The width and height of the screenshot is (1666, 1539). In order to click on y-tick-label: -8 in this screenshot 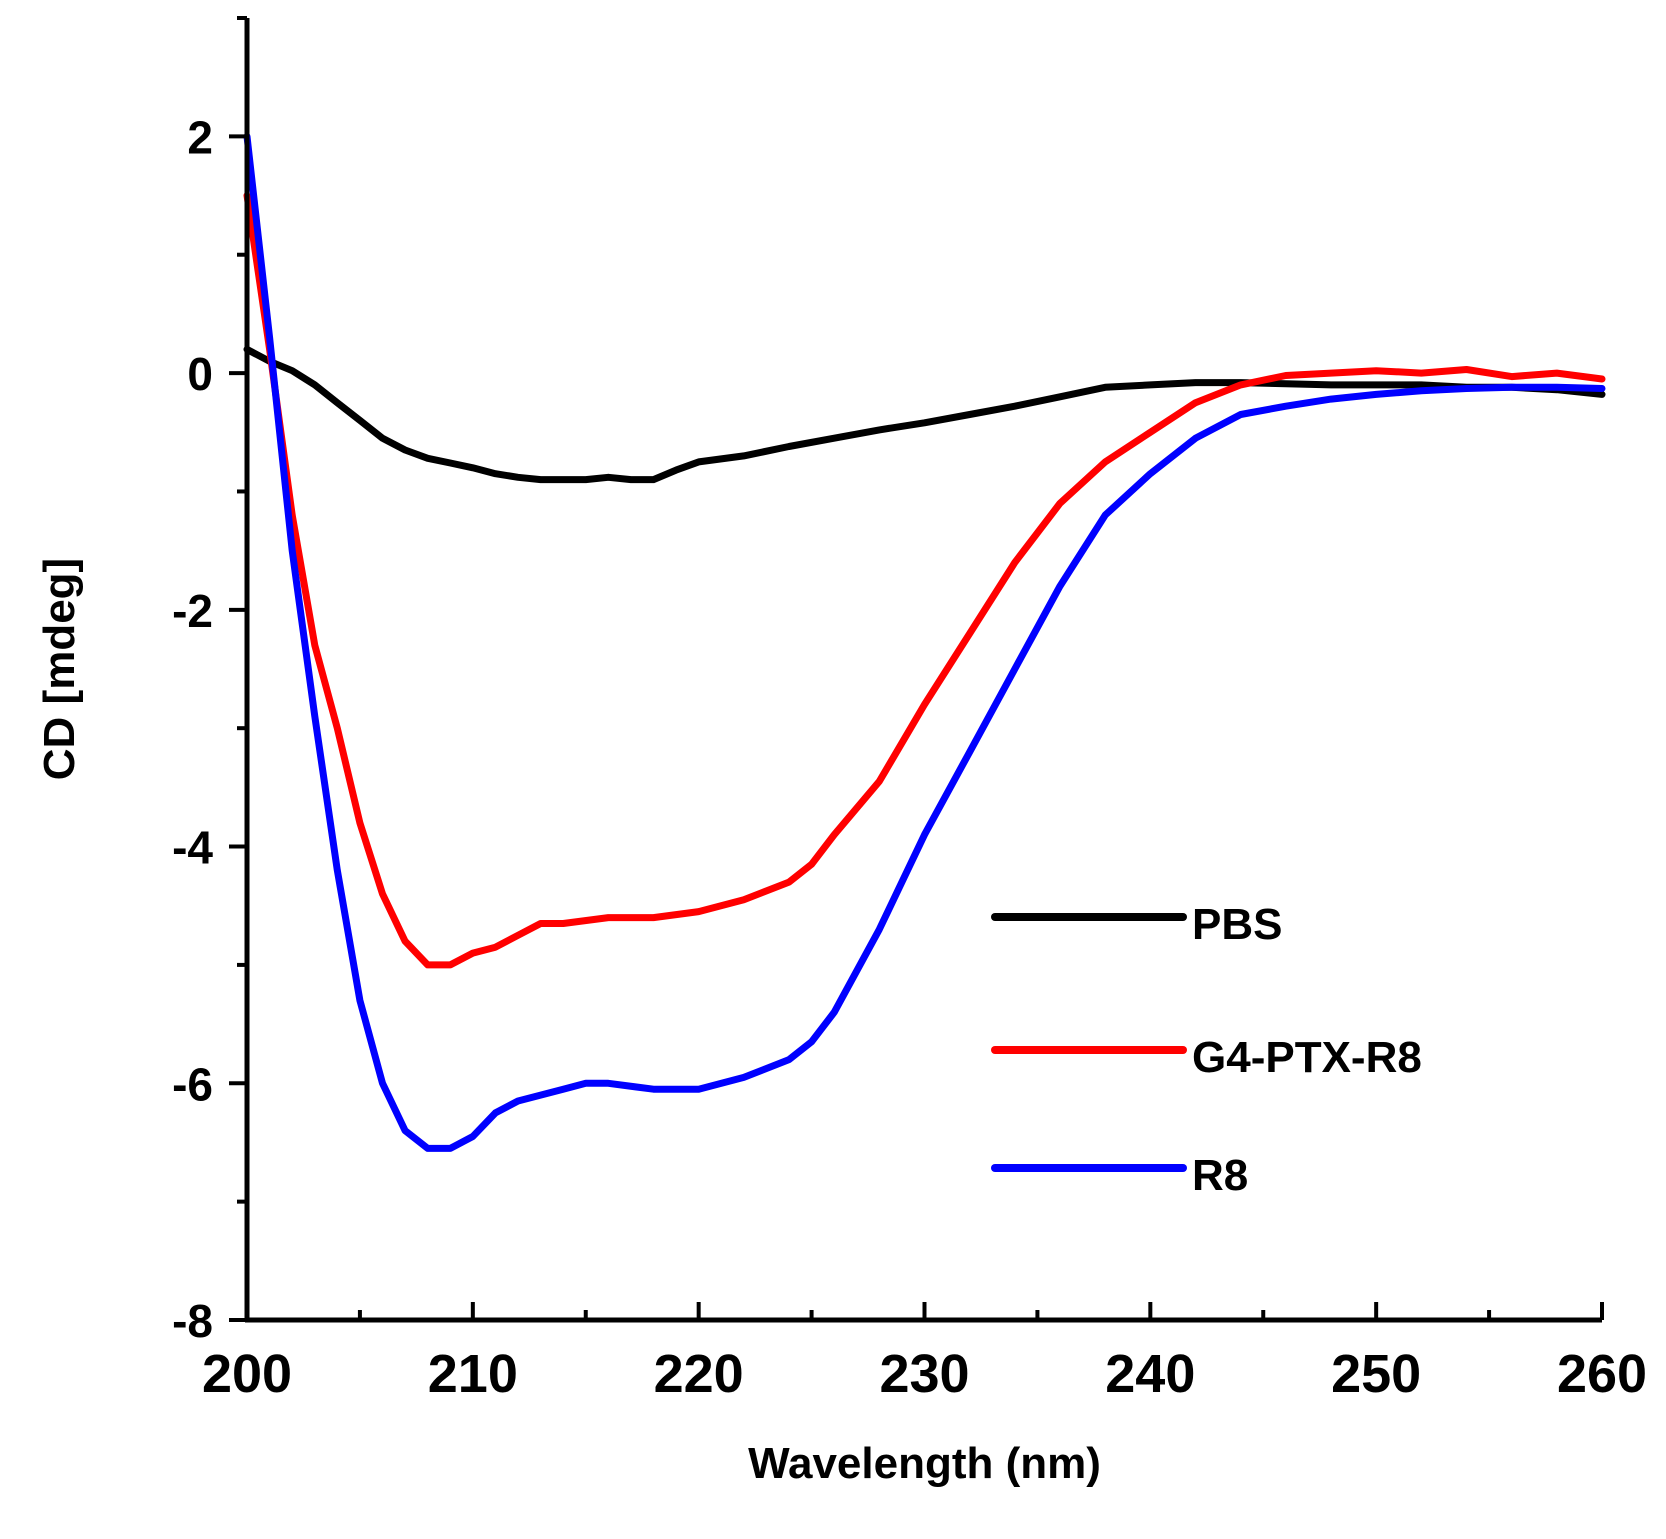, I will do `click(192, 1321)`.